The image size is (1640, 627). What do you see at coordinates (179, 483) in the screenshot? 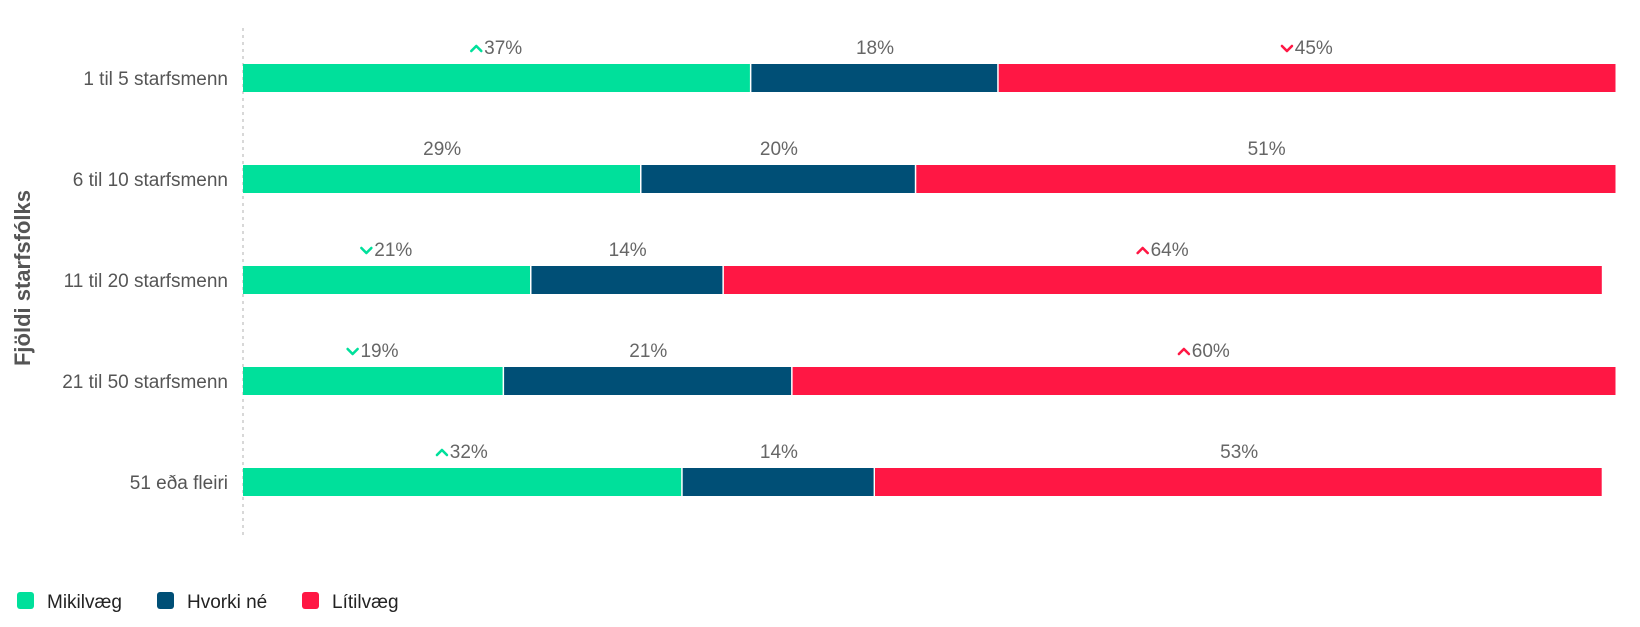
I see `category-label: 51 eða fleiri` at bounding box center [179, 483].